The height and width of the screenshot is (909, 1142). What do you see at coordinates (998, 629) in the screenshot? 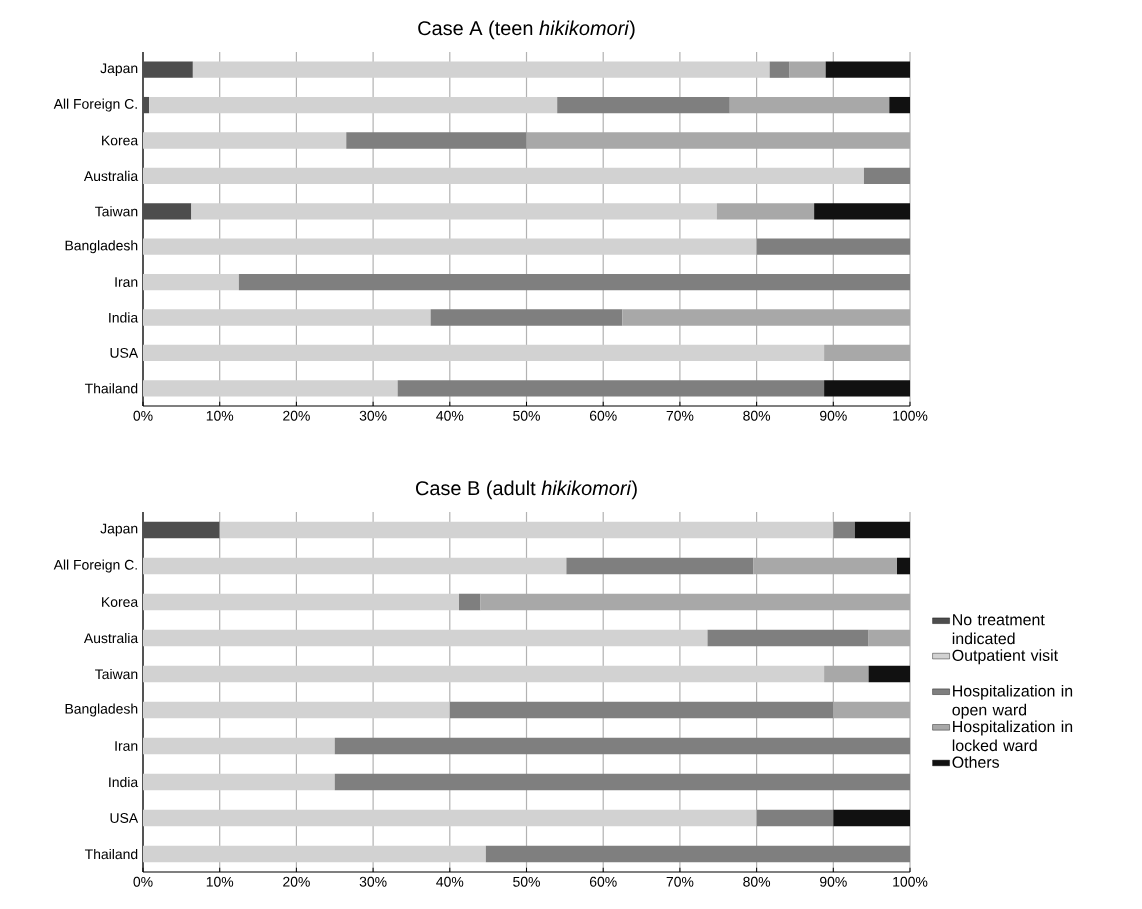
I see `legend-label: No treatment indicated` at bounding box center [998, 629].